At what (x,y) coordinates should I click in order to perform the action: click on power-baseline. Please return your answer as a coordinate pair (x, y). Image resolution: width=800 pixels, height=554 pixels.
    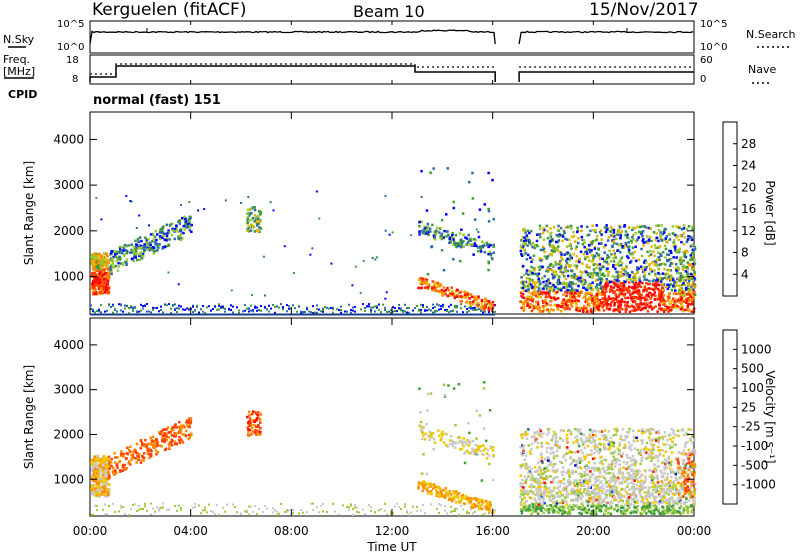
    Looking at the image, I should click on (293, 314).